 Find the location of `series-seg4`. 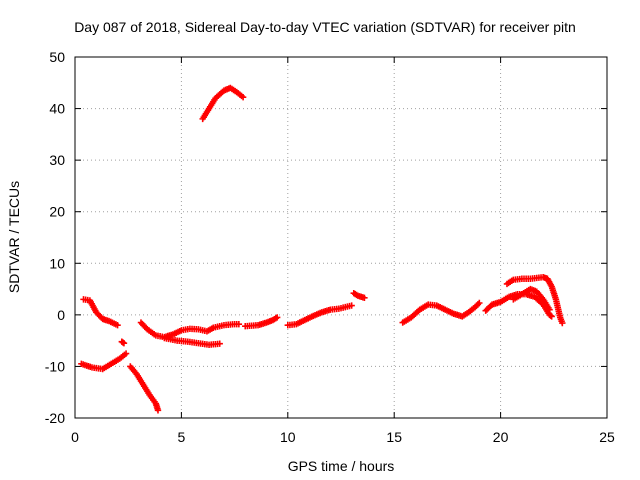

series-seg4 is located at coordinates (144, 388).